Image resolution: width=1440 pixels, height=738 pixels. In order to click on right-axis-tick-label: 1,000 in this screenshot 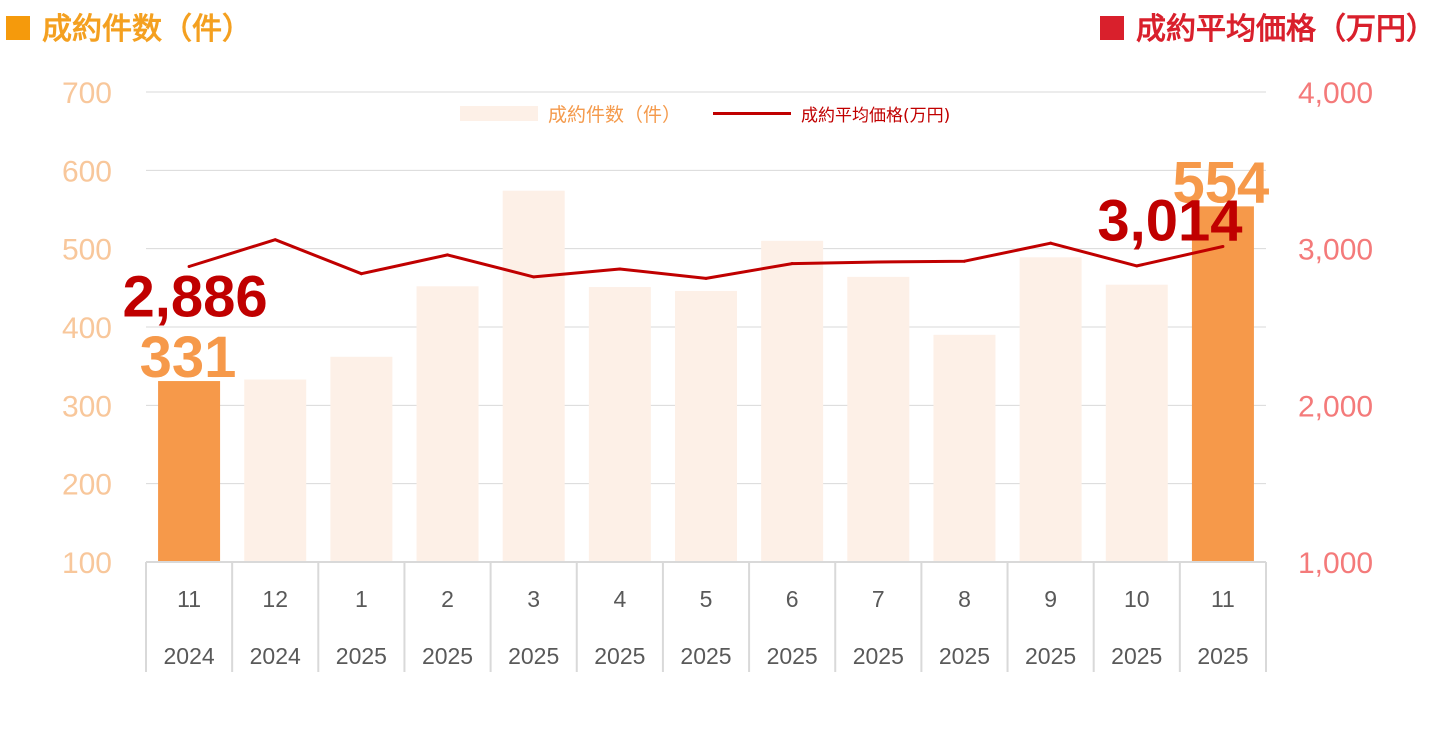, I will do `click(1335, 563)`.